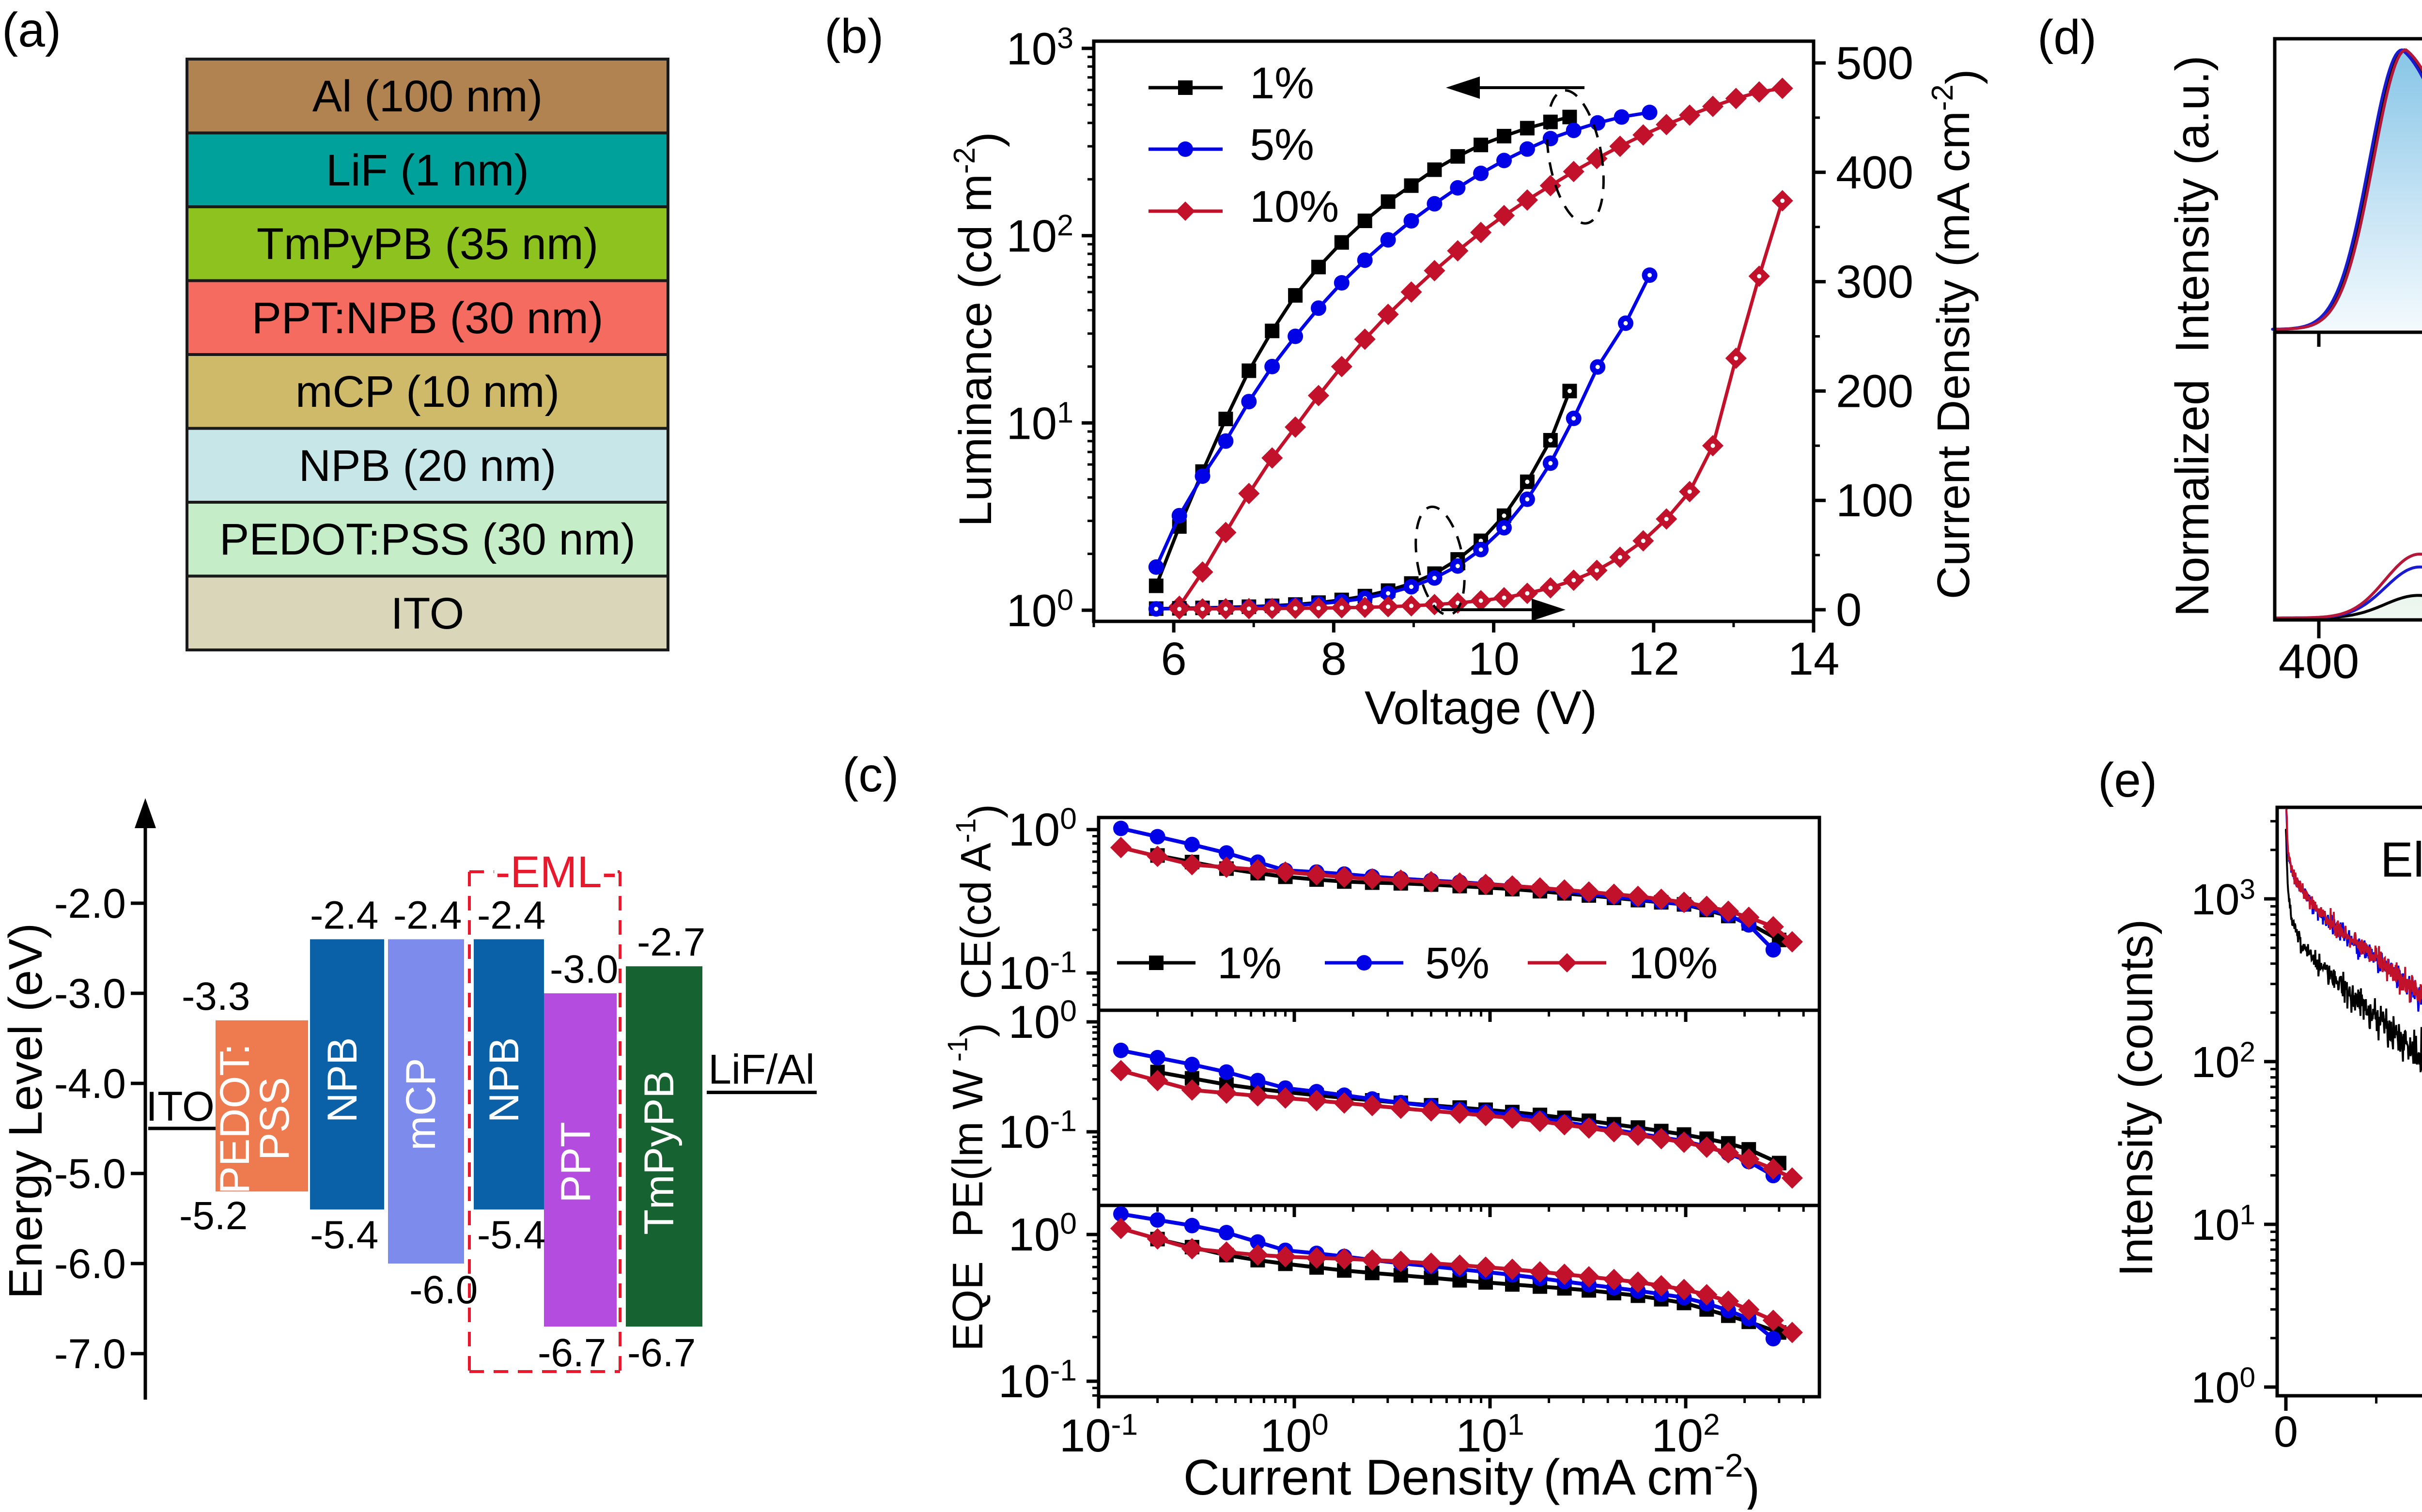 This screenshot has height=1512, width=2422. Describe the element at coordinates (213, 1216) in the screenshot. I see `svg-text: -5.2` at that location.